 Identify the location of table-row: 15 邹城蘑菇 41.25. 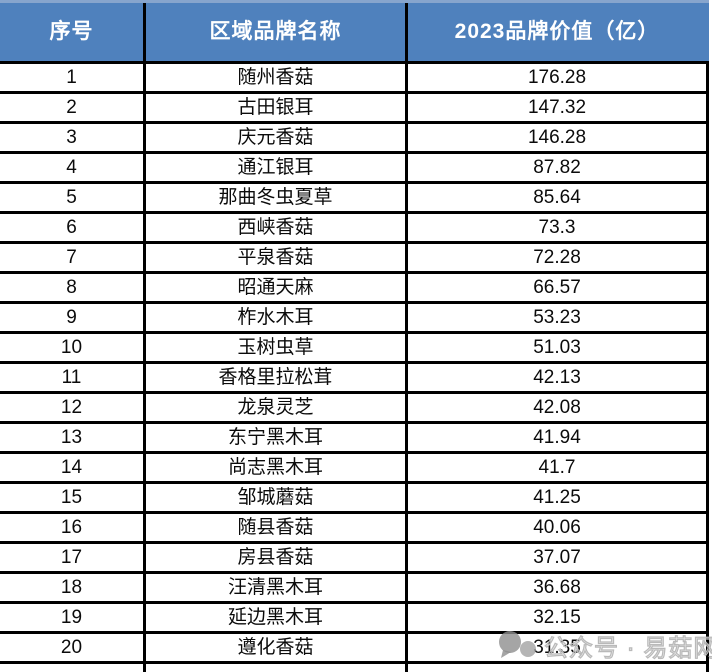
(354, 499).